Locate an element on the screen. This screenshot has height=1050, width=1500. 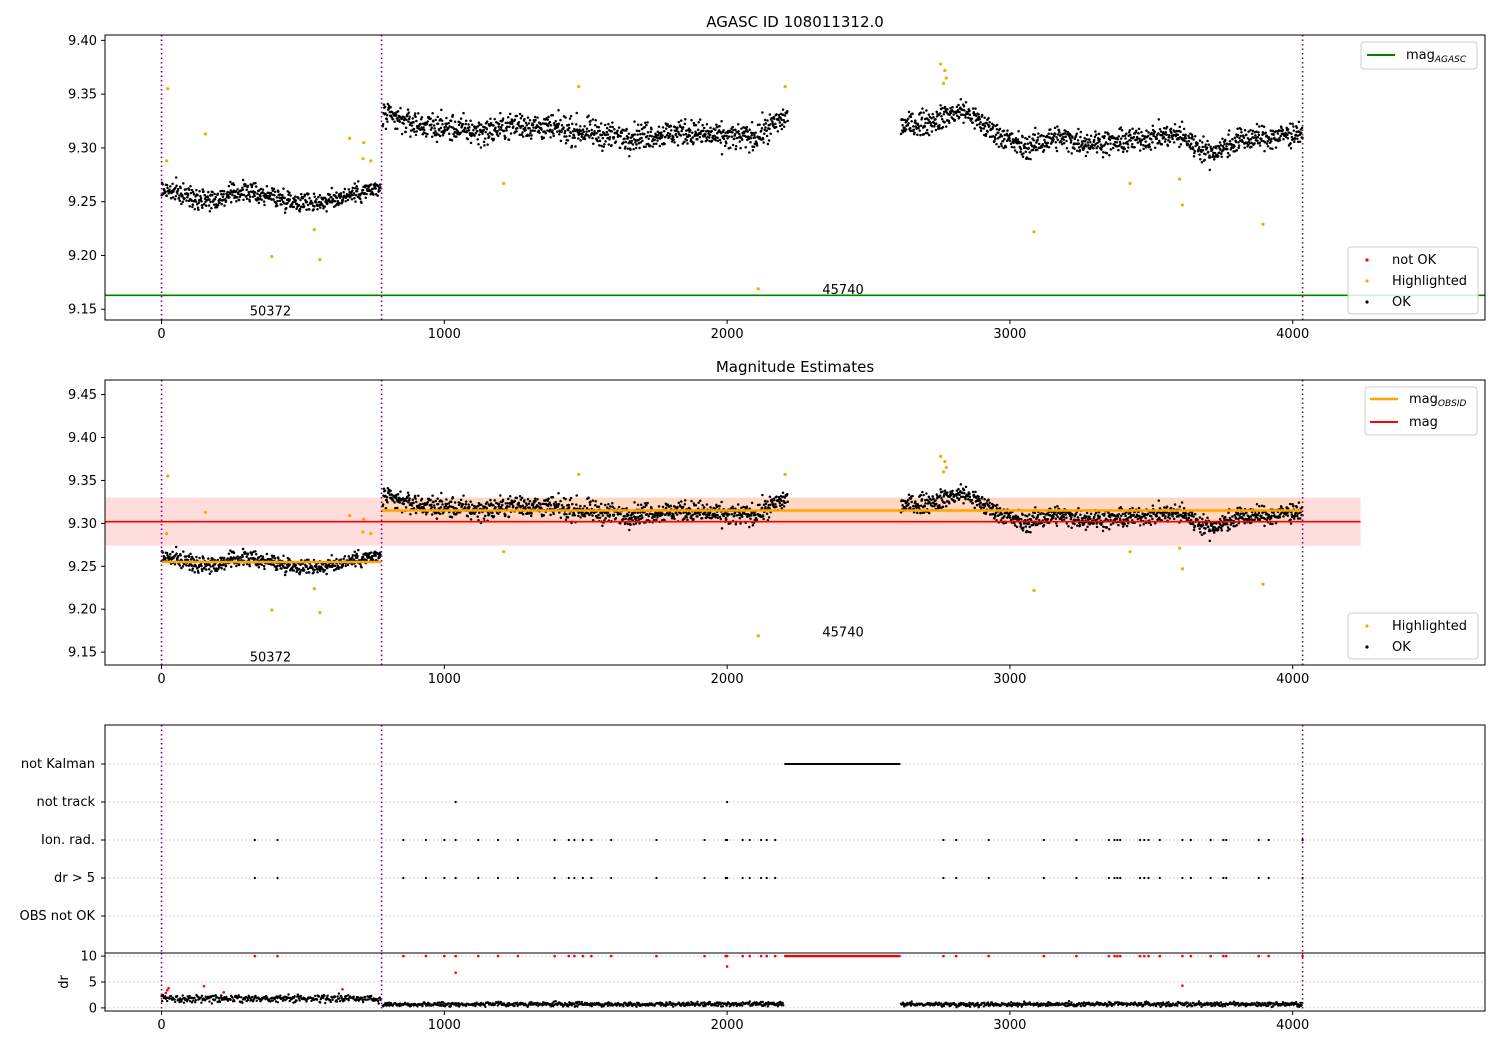
agasc-ytick-label: 9.40 is located at coordinates (82, 41).